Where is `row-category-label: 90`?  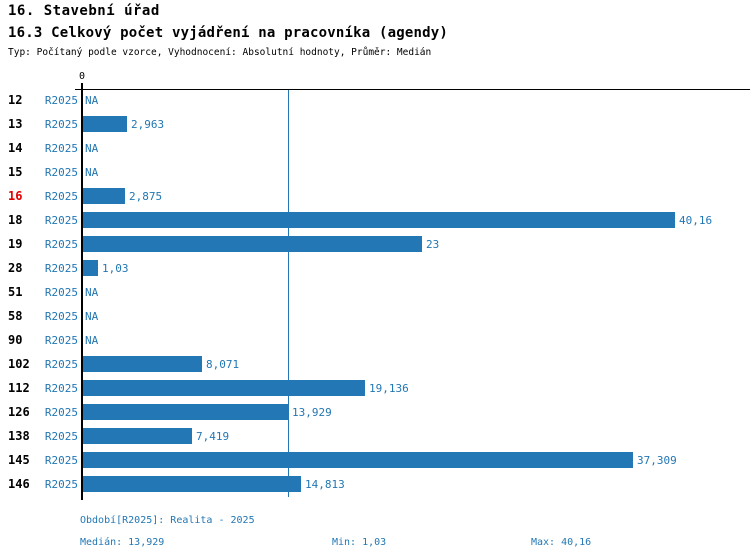 row-category-label: 90 is located at coordinates (15, 340).